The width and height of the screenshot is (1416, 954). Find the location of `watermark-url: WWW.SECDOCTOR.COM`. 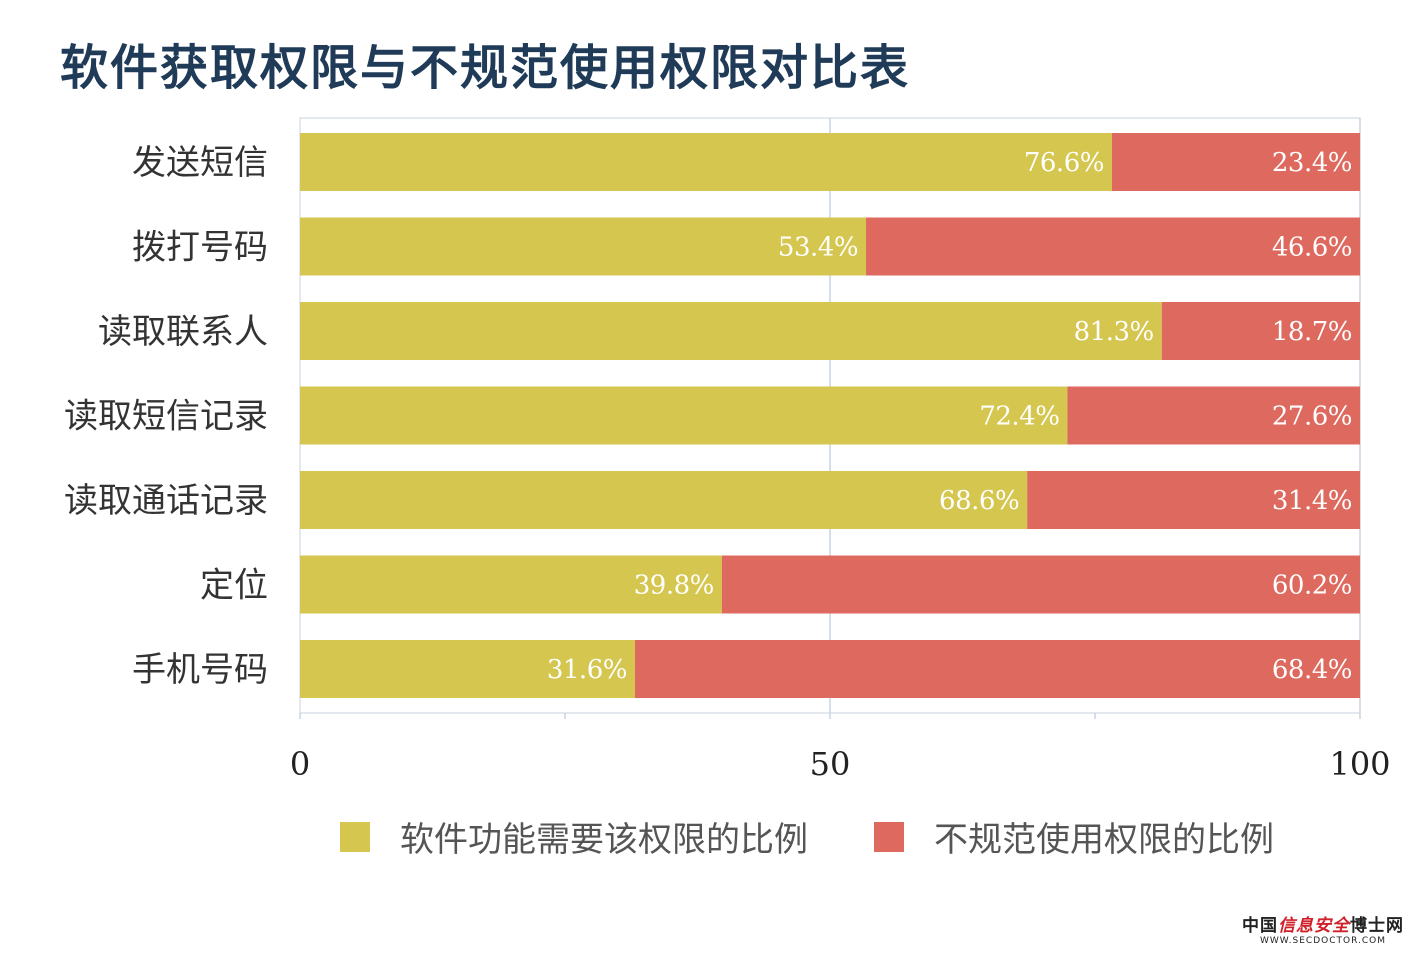

watermark-url: WWW.SECDOCTOR.COM is located at coordinates (1322, 941).